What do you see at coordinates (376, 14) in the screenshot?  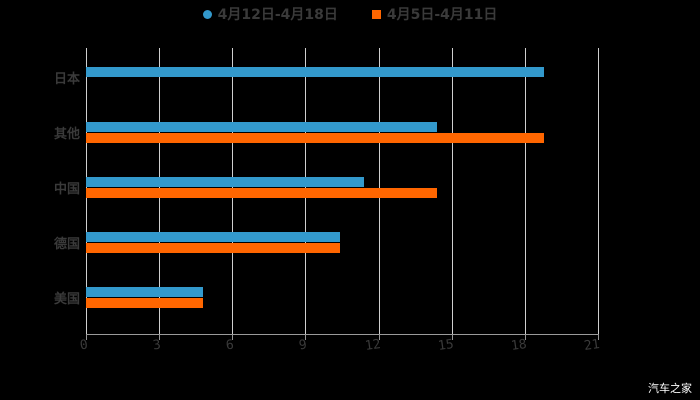 I see `legend-square-icon` at bounding box center [376, 14].